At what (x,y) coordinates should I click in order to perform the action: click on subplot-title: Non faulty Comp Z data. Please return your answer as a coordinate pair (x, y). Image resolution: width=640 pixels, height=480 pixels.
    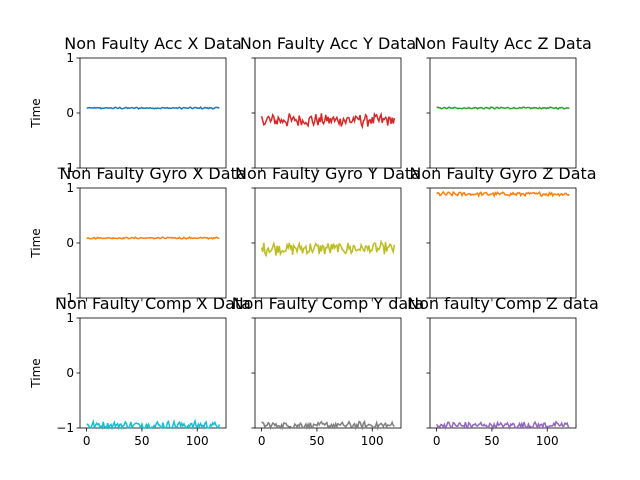
    Looking at the image, I should click on (503, 303).